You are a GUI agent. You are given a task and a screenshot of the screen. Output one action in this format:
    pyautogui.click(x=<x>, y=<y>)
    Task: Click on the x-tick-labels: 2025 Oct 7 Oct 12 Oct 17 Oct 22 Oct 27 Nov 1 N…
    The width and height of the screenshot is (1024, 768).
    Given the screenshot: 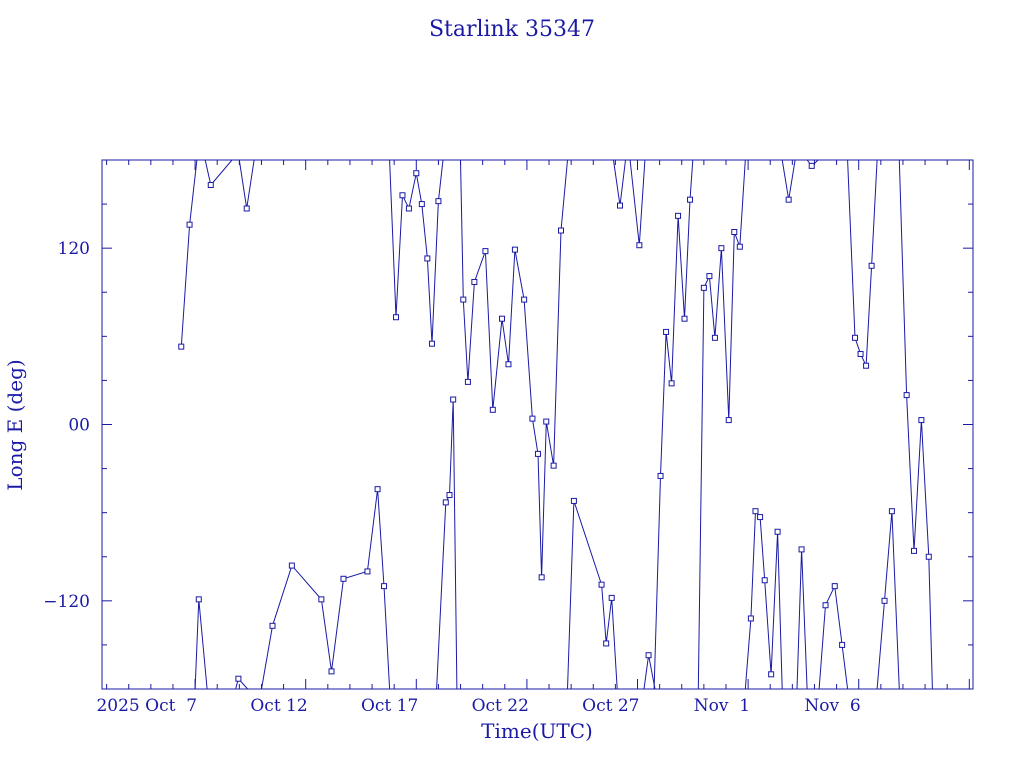 What is the action you would take?
    pyautogui.click(x=478, y=706)
    